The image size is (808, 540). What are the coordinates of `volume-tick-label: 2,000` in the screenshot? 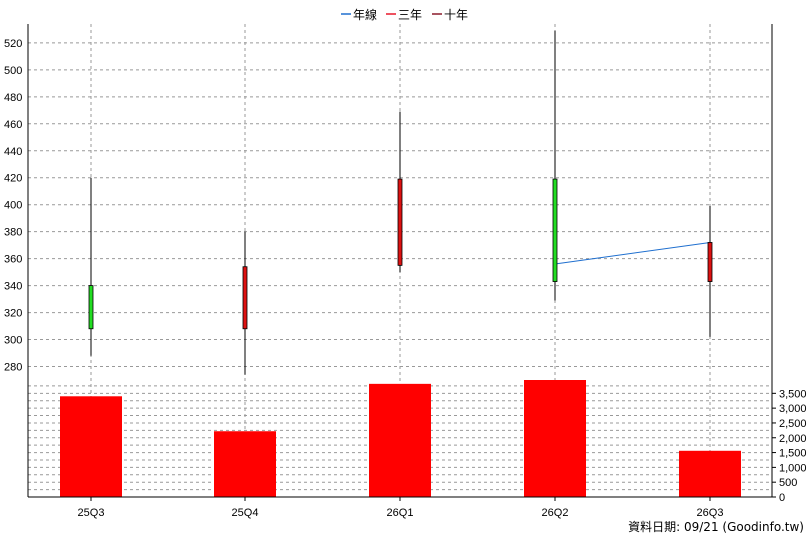 It's located at (793, 439).